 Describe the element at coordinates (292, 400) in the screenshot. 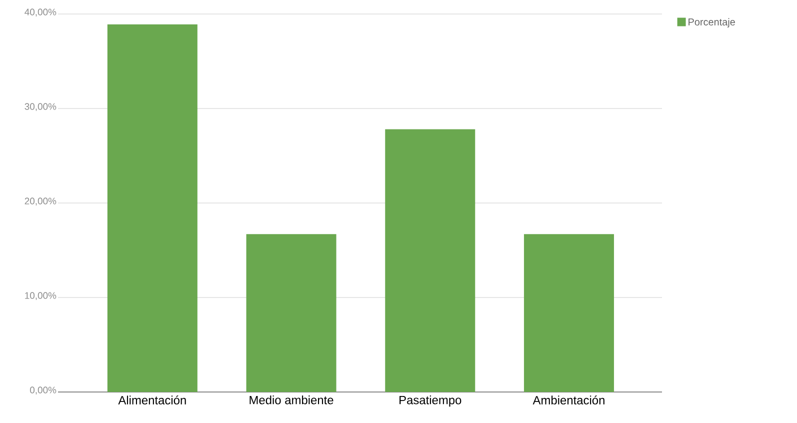

I see `x-tick-label: Medio ambiente` at that location.